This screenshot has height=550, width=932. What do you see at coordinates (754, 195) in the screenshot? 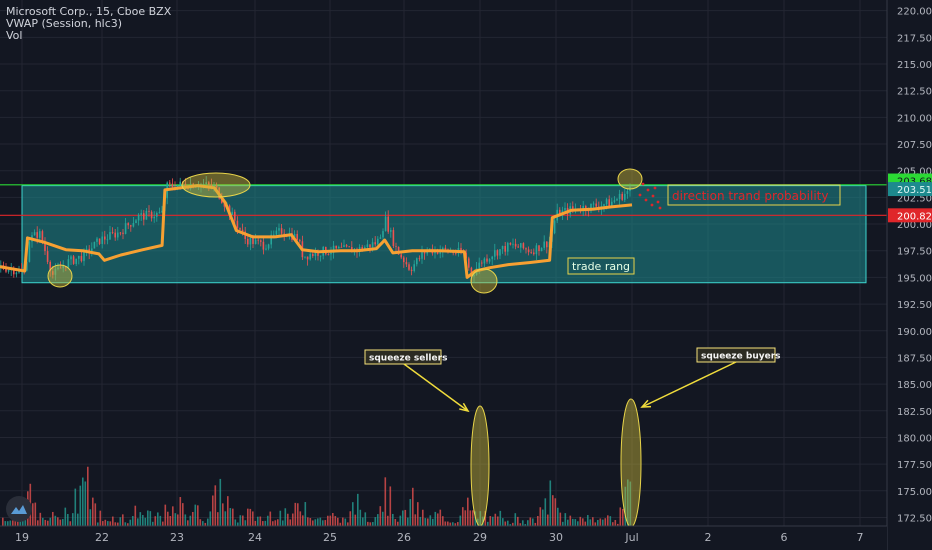
I see `direction-annotation-box` at bounding box center [754, 195].